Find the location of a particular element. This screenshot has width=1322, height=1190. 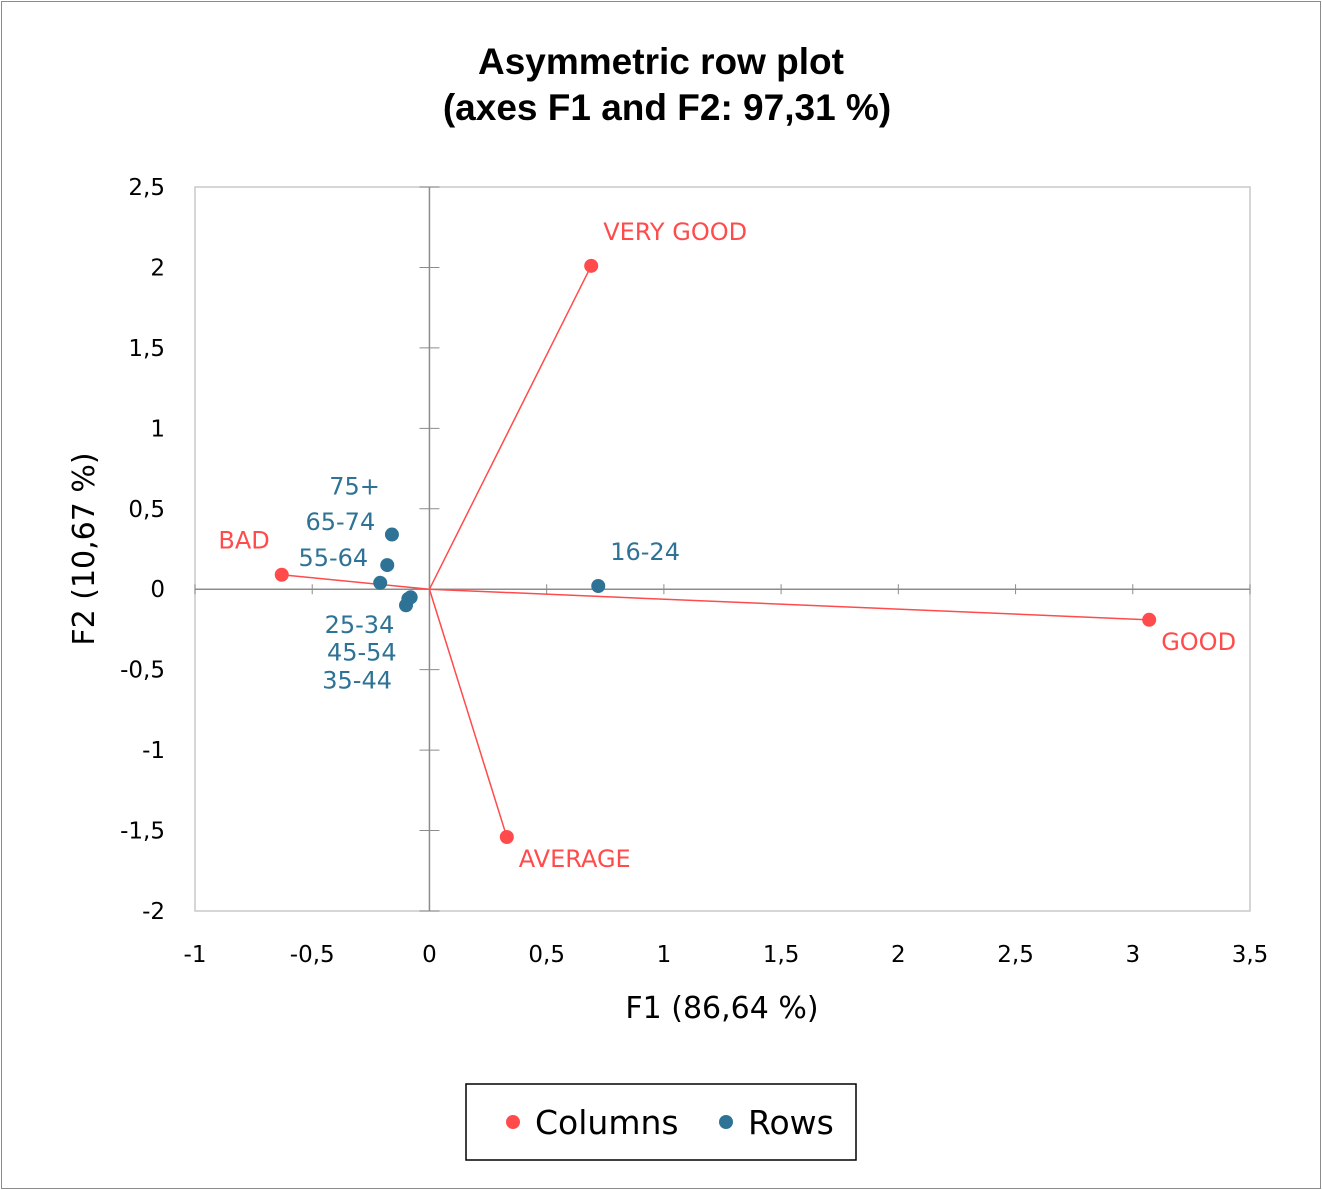

x-tick-label: 1 is located at coordinates (664, 955).